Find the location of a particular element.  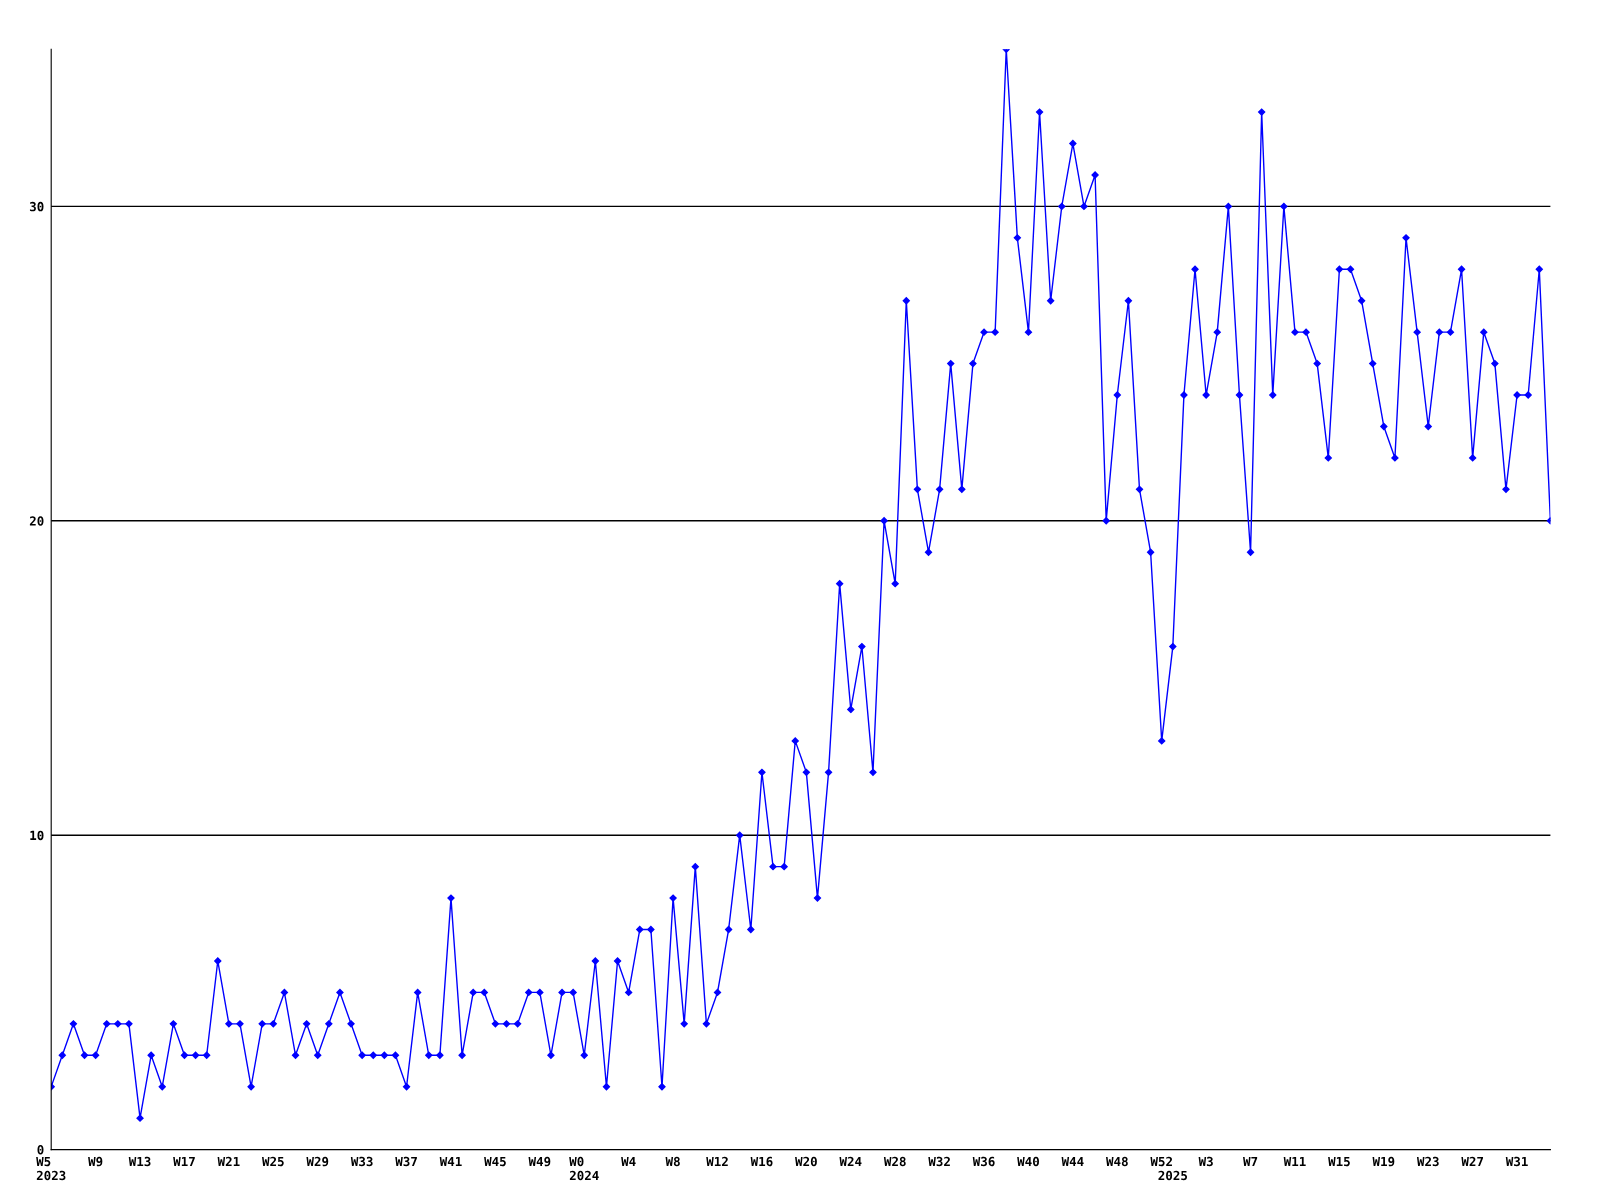

x-tick-label: W52 is located at coordinates (1161, 1161).